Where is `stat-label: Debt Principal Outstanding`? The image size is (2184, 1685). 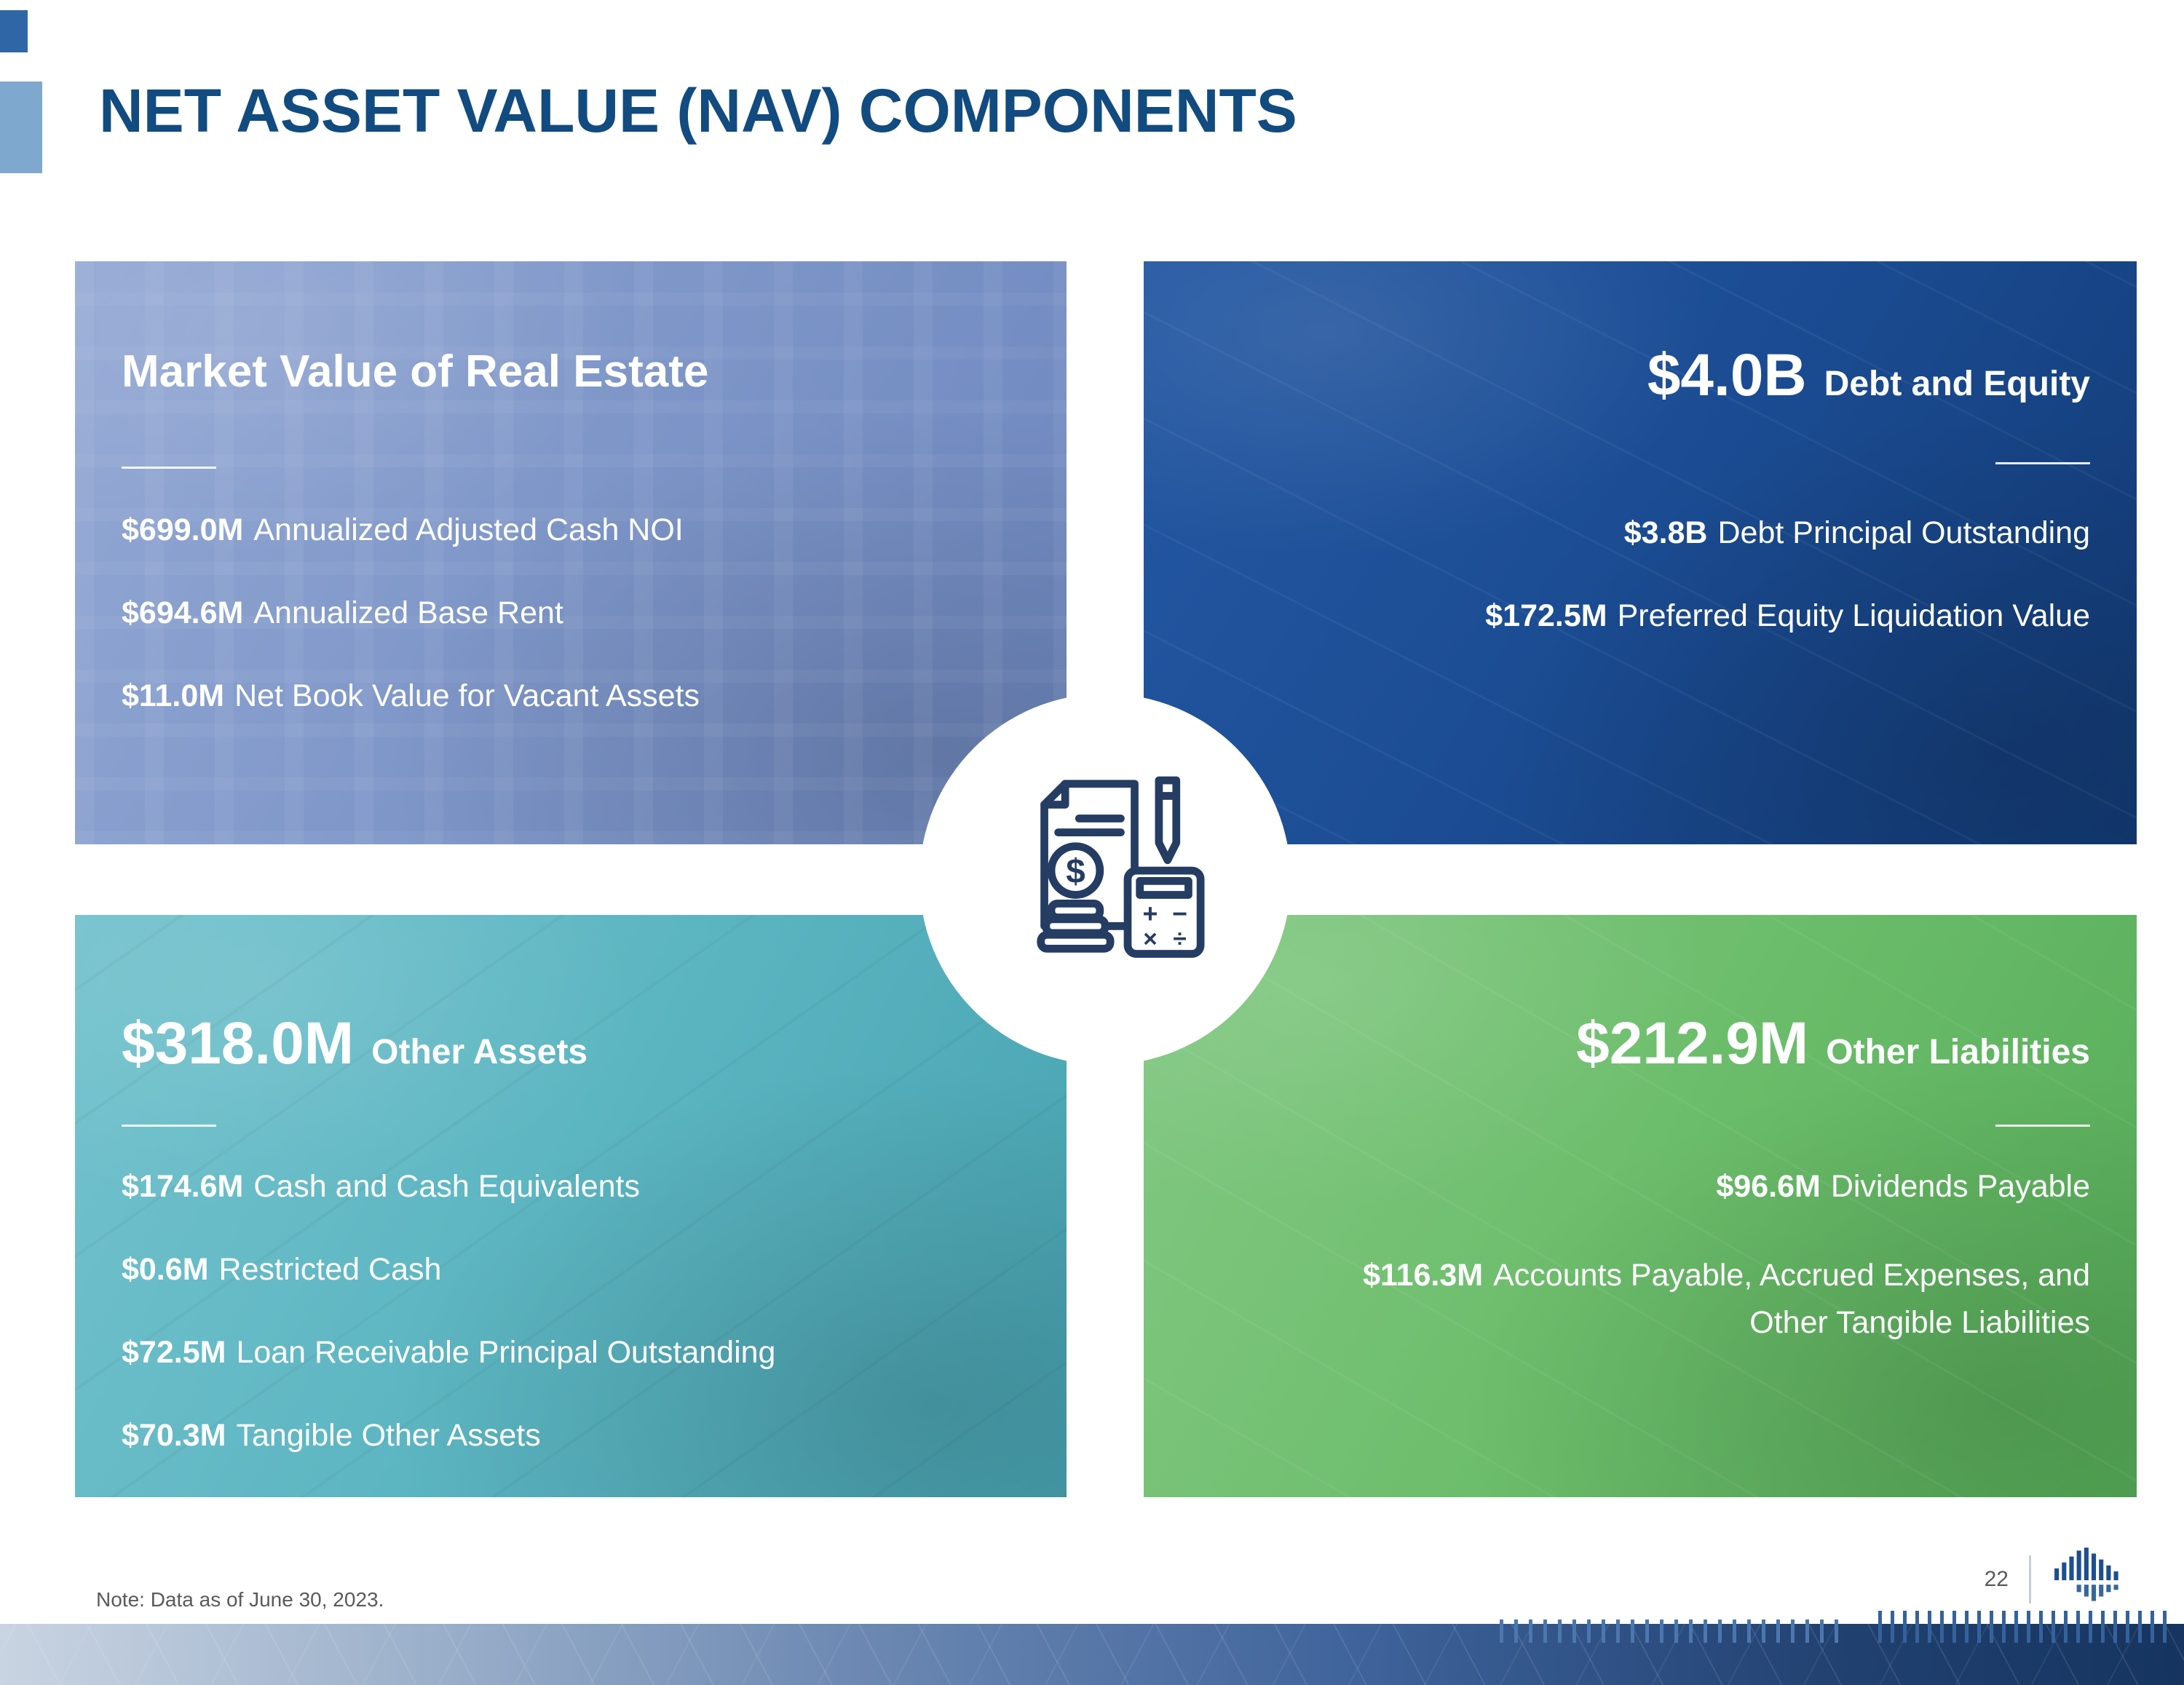
stat-label: Debt Principal Outstanding is located at coordinates (1903, 533).